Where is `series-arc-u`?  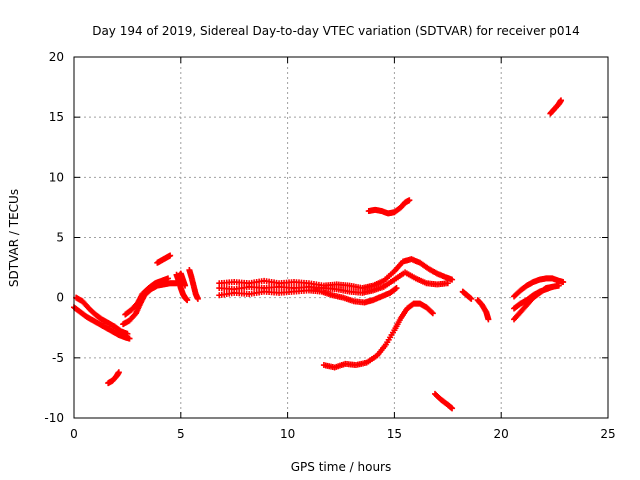
series-arc-u is located at coordinates (556, 107).